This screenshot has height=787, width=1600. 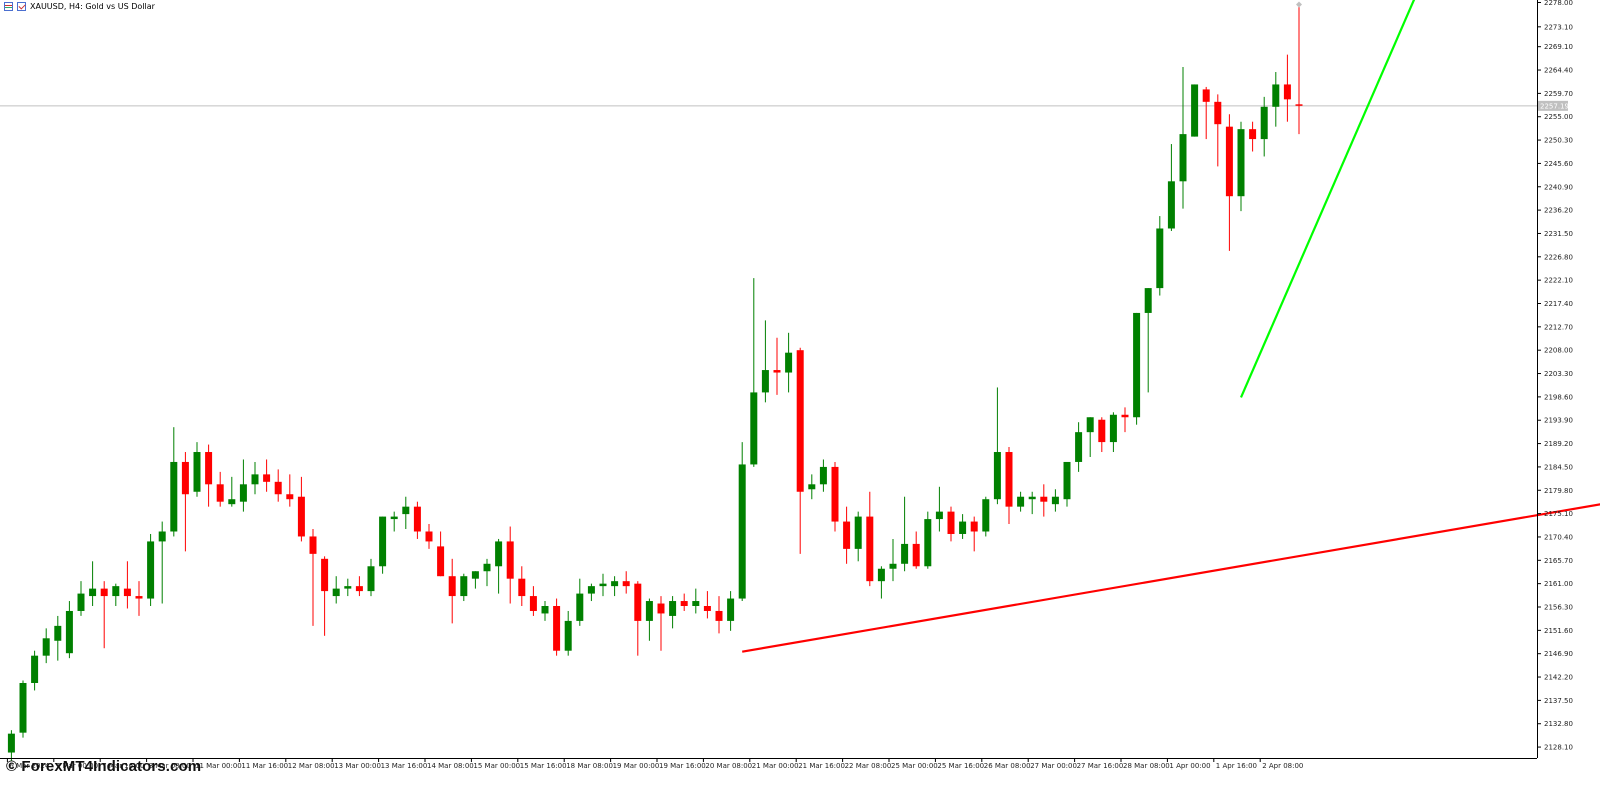 What do you see at coordinates (1558, 141) in the screenshot?
I see `y-tick-label: 2250.30` at bounding box center [1558, 141].